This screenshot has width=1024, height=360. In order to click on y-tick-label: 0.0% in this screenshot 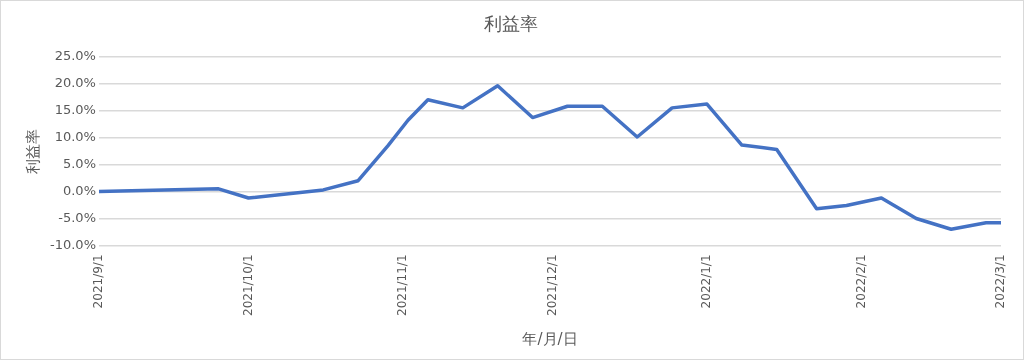, I will do `click(79, 190)`.